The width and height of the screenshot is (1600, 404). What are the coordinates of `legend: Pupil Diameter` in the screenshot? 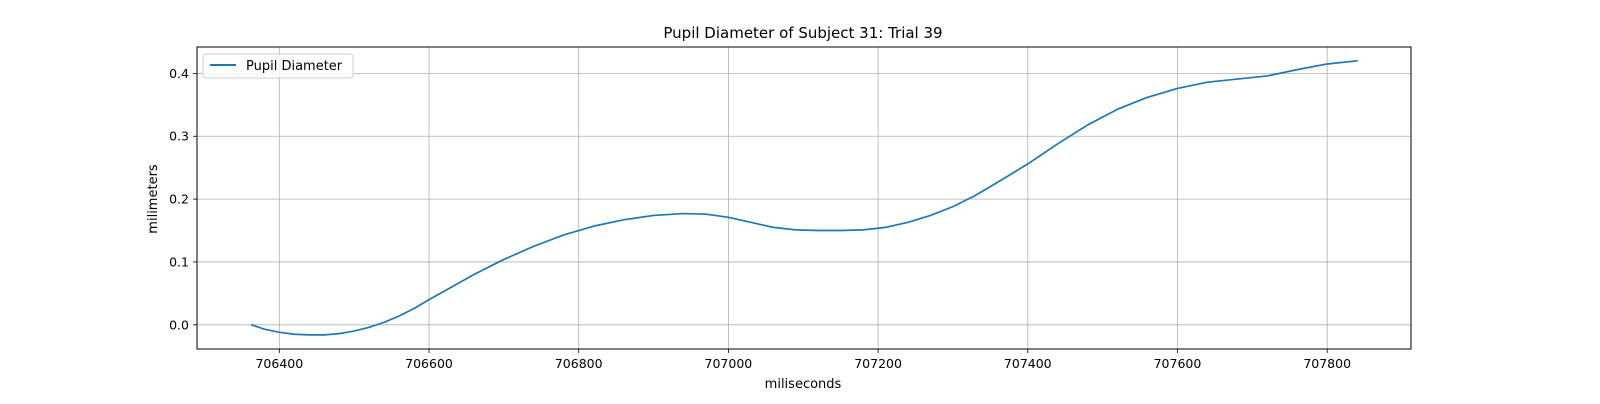 It's located at (278, 66).